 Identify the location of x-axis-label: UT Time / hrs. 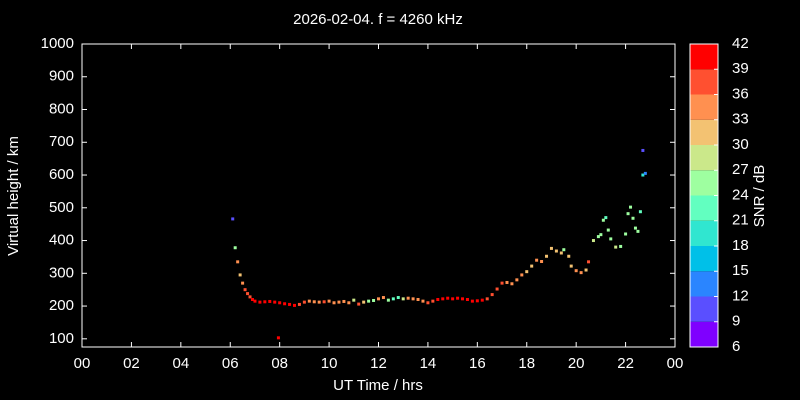
(378, 385).